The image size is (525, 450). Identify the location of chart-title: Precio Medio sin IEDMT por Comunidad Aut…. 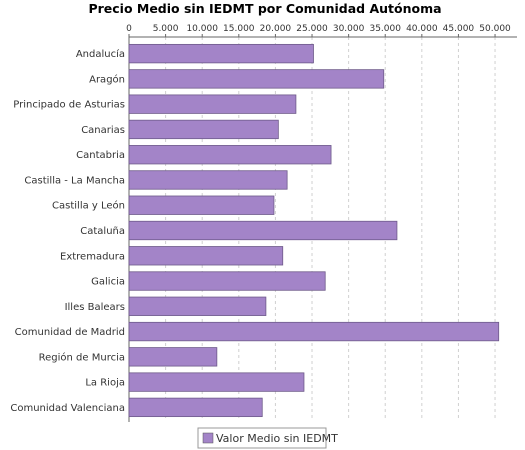
(264, 8).